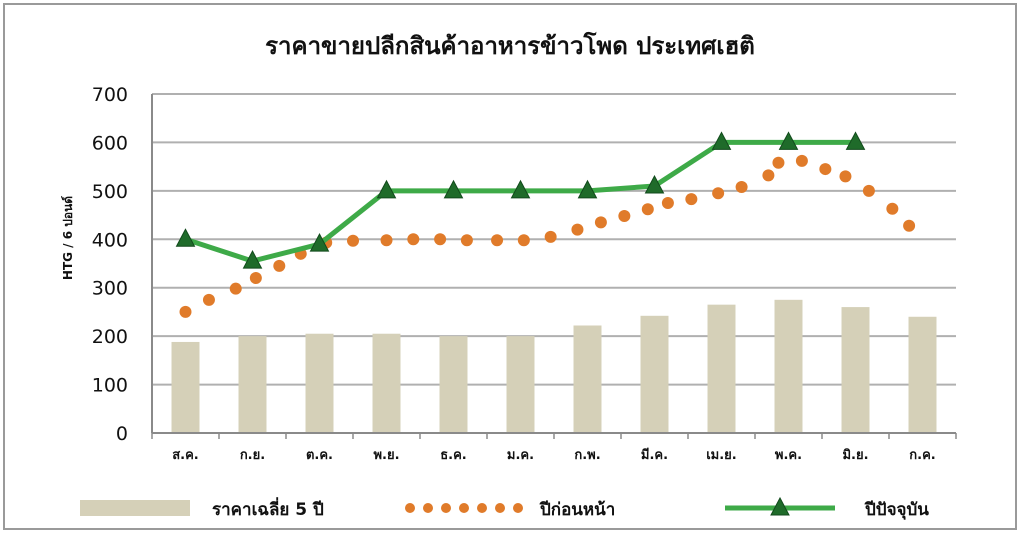 This screenshot has height=535, width=1024. What do you see at coordinates (122, 434) in the screenshot?
I see `y-tick-label: 0` at bounding box center [122, 434].